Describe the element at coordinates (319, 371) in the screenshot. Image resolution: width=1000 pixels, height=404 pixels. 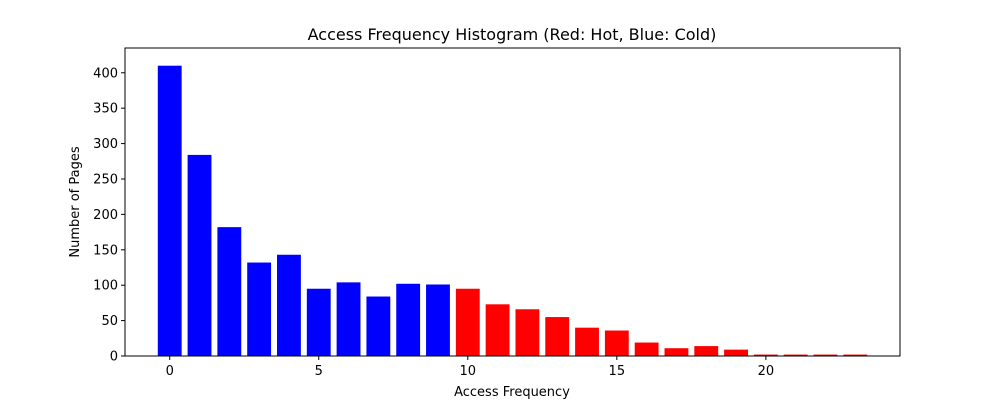
I see `x-tick-label-5: 5` at that location.